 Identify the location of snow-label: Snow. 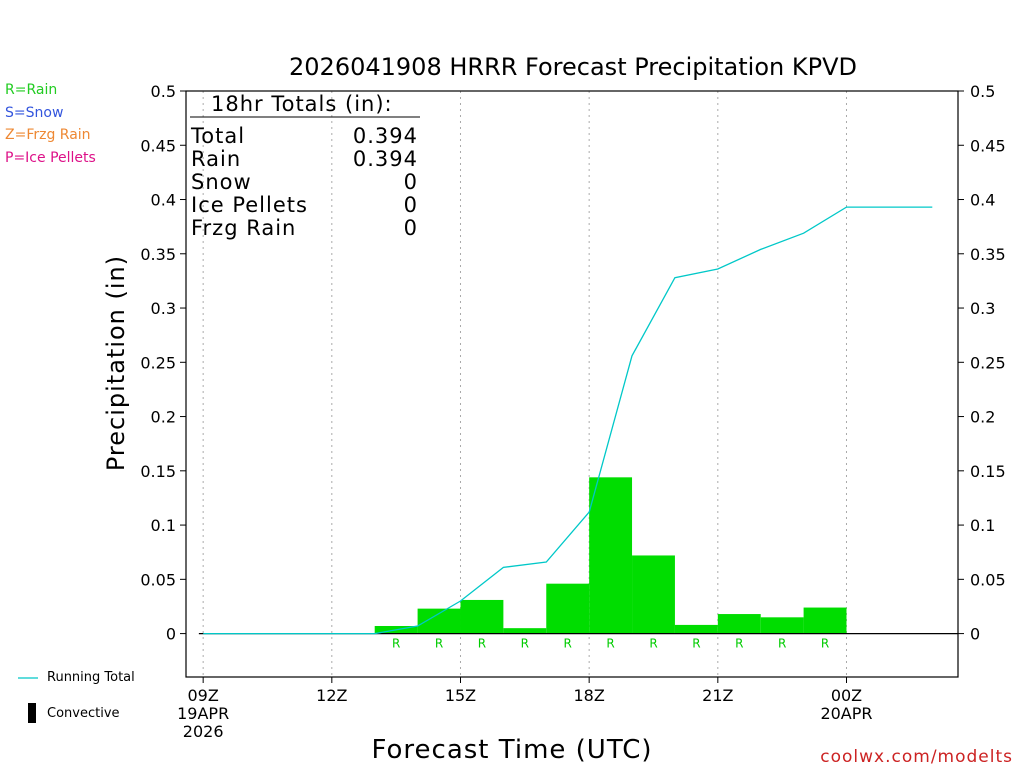
(221, 182).